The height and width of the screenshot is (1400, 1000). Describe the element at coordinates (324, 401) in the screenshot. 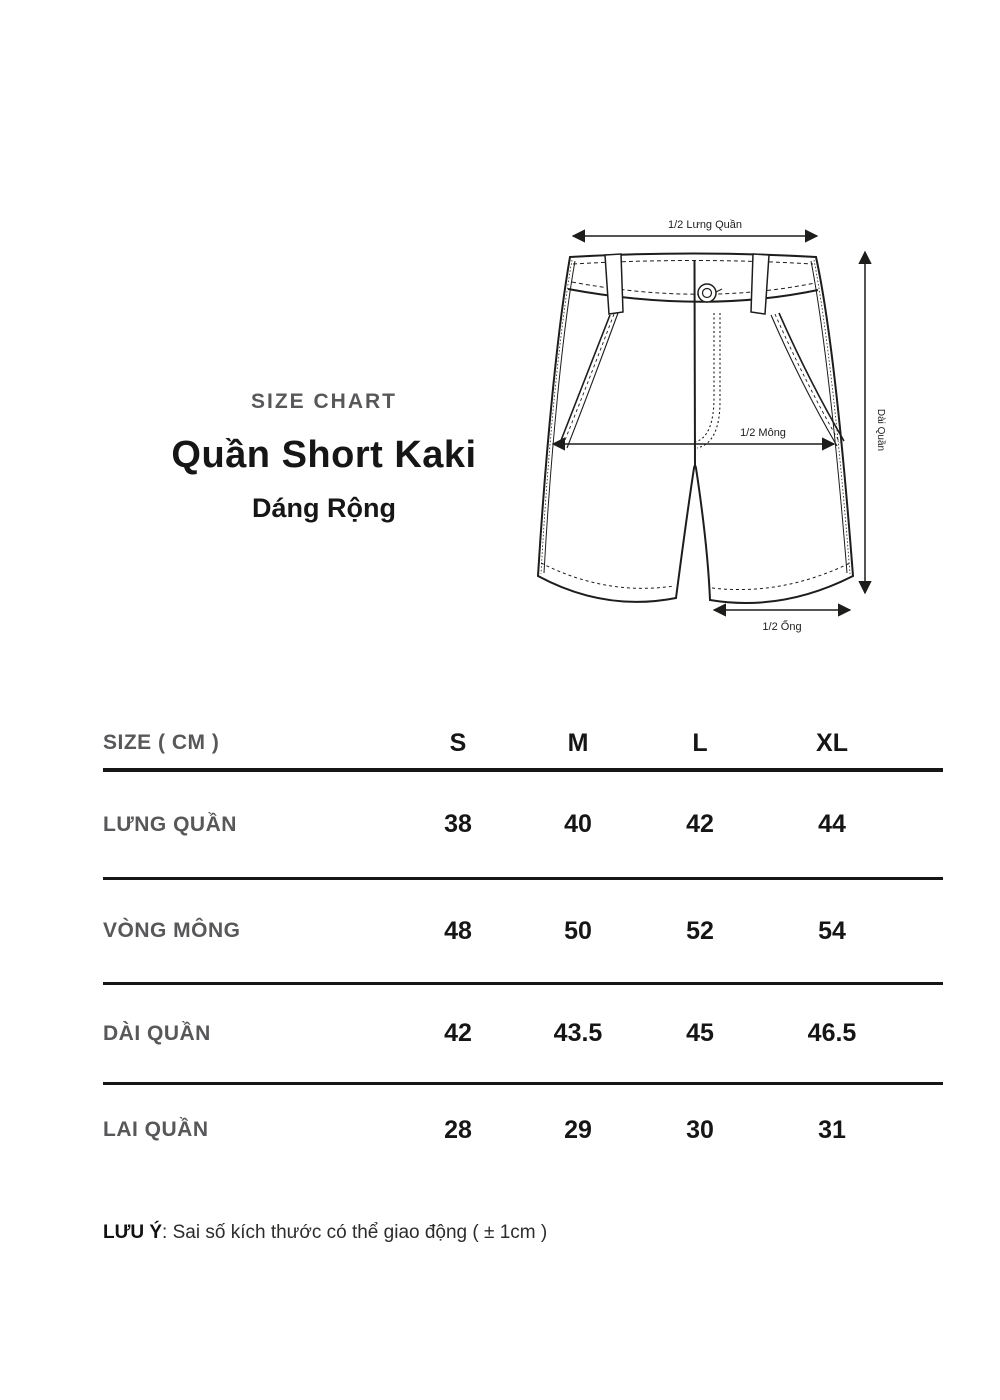

I see `size-chart-eyebrow: SIZE CHART` at that location.